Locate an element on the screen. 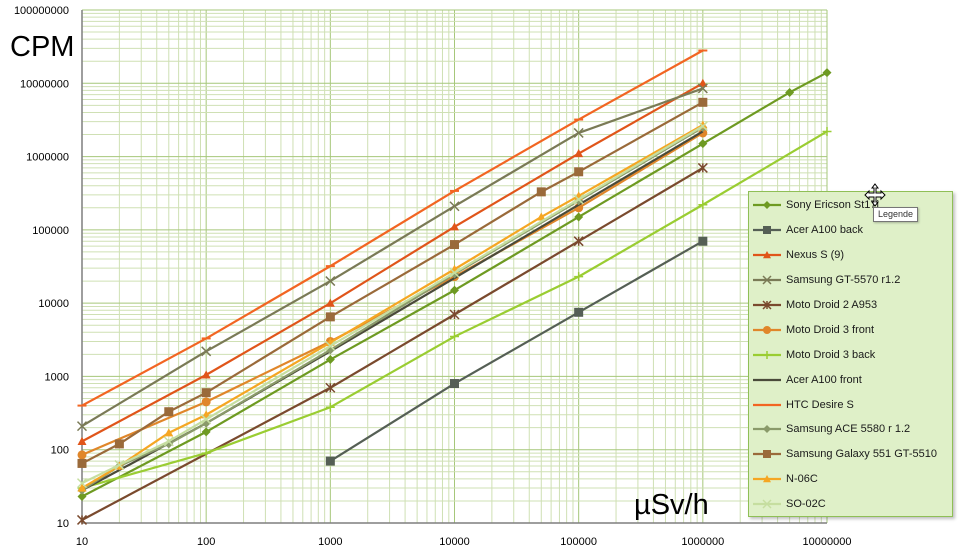  y-tick-label: 10000 is located at coordinates (53, 304).